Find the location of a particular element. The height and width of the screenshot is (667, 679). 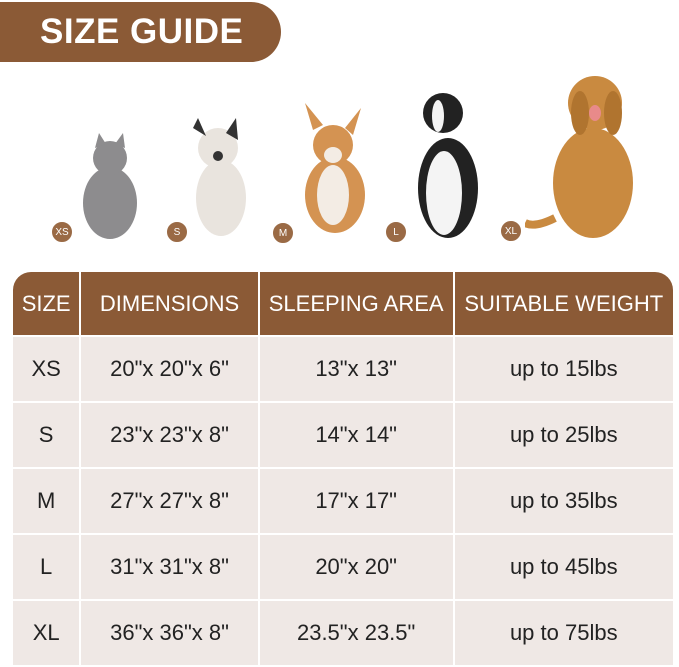

table-row: M 27"x 27"x 8" 17"x 17" up to 35lbs is located at coordinates (343, 501).